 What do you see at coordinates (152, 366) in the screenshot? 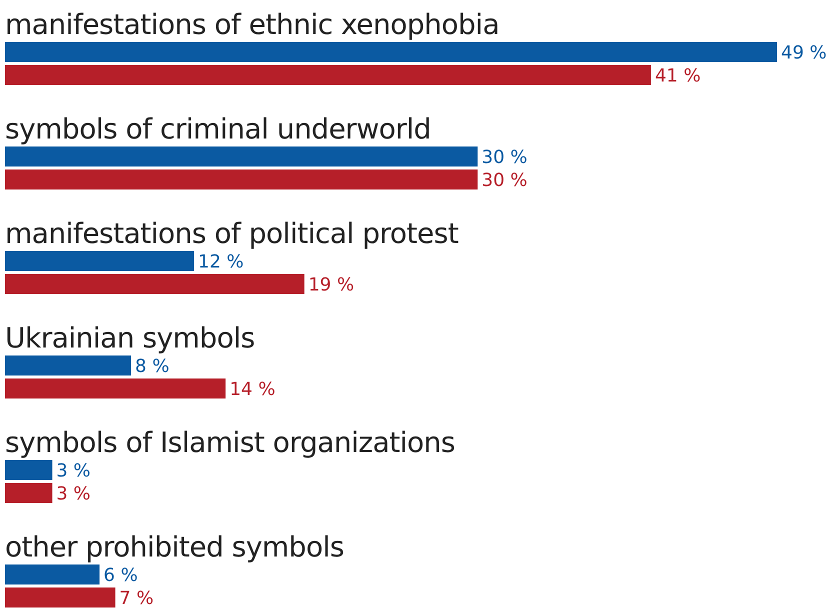
I see `data-label: 8 %` at bounding box center [152, 366].